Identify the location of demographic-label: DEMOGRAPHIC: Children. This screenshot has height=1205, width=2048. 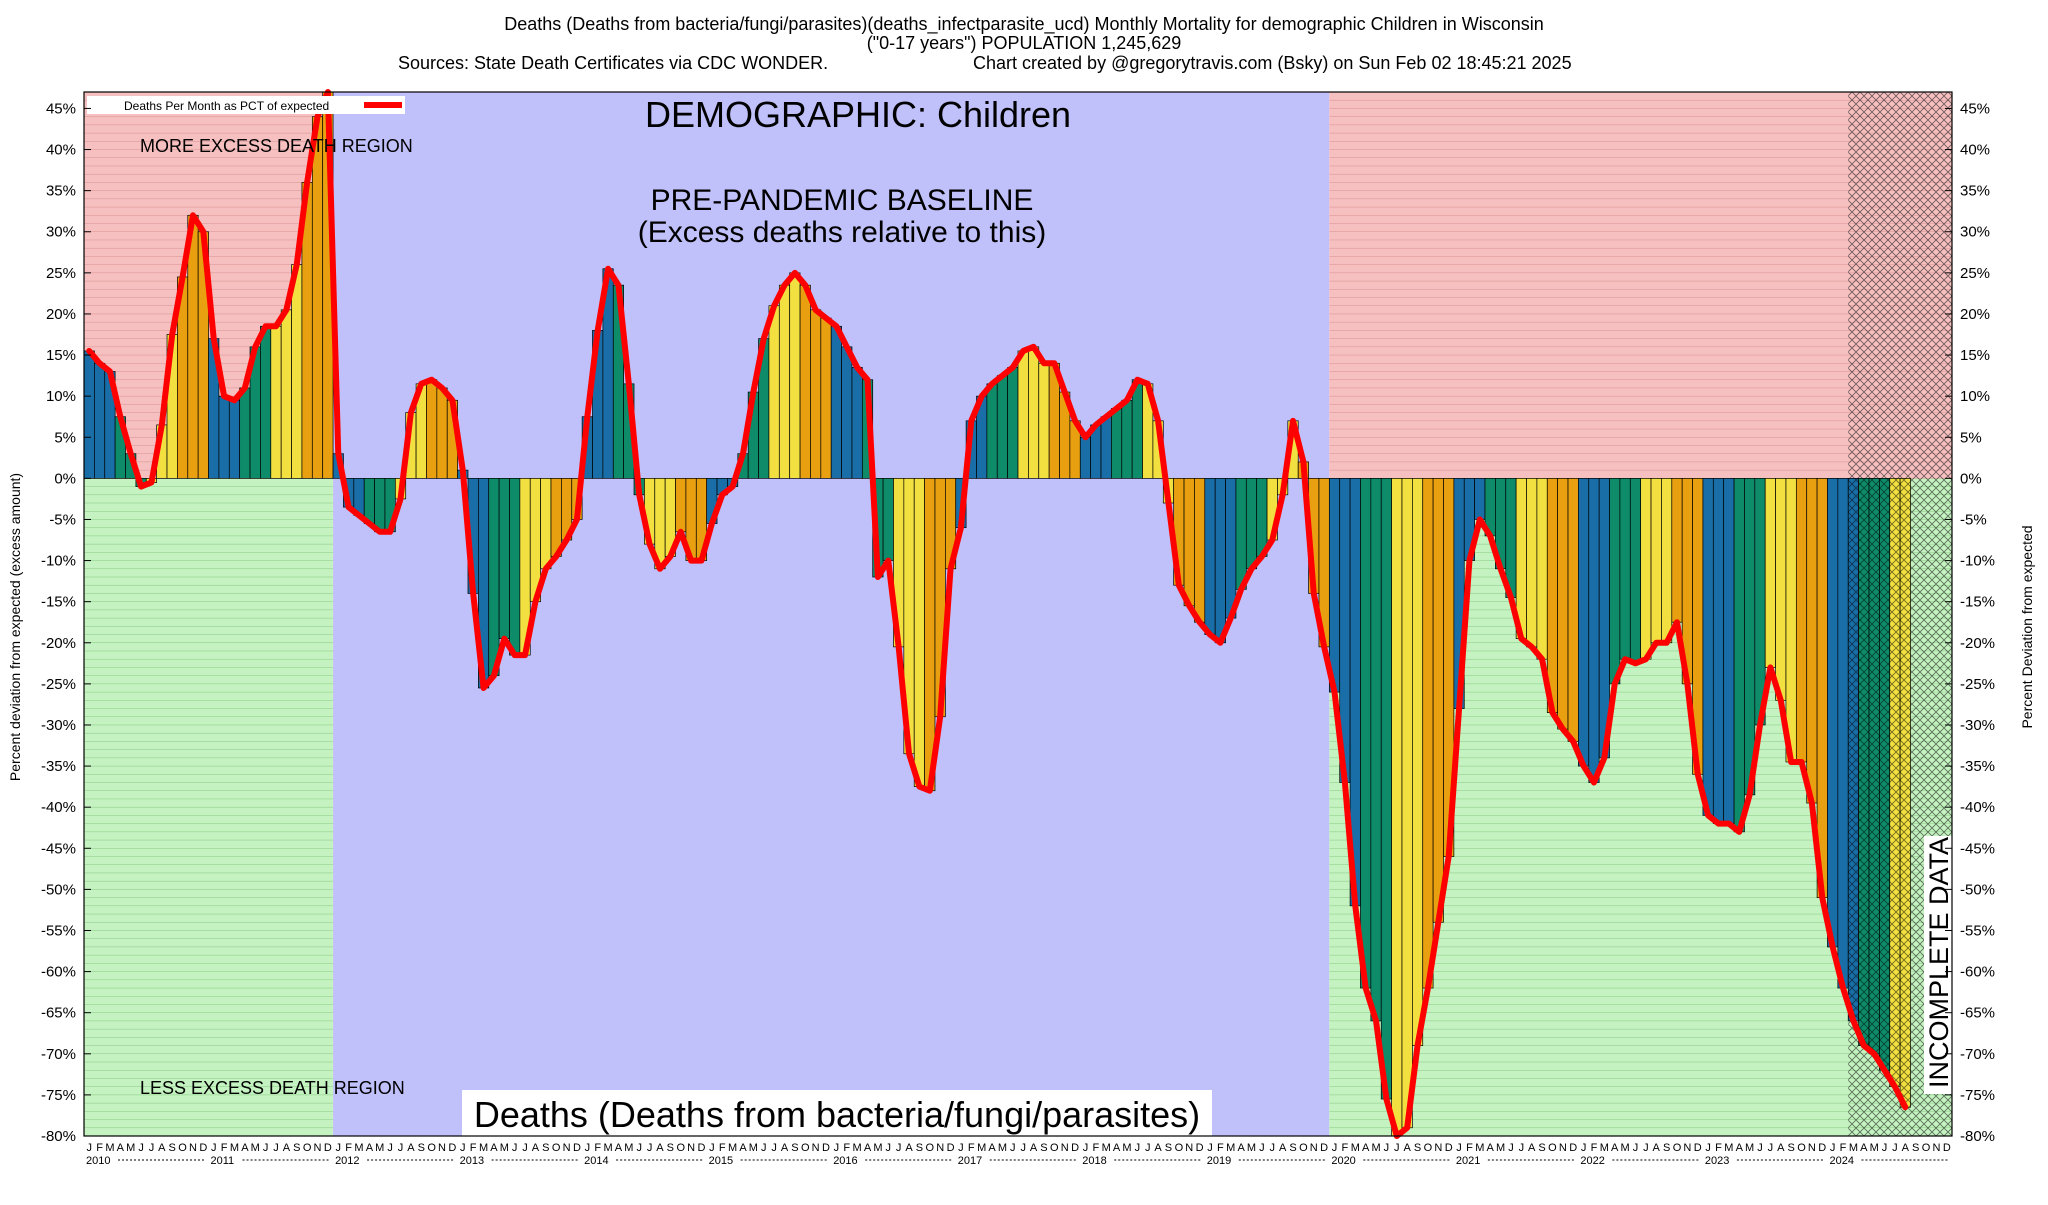
(858, 114).